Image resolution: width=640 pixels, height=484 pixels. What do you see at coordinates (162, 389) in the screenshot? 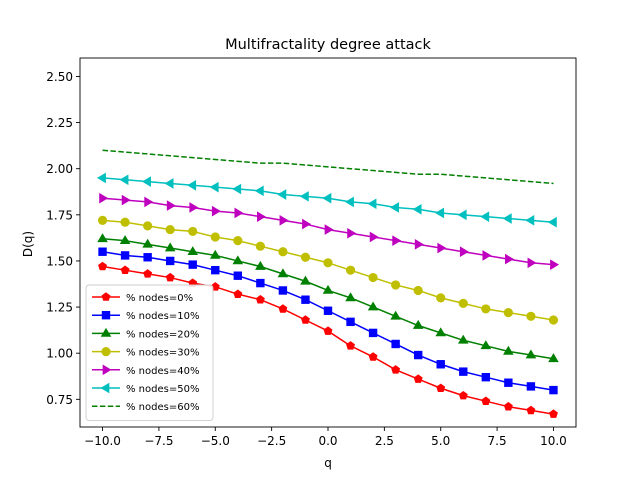
I see `legend-label-nodes-50: % nodes=50%` at bounding box center [162, 389].